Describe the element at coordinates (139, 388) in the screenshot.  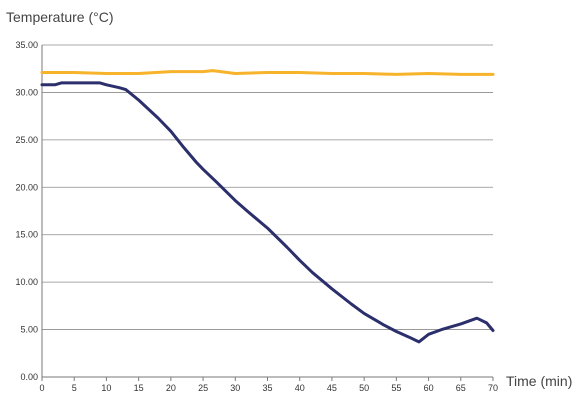
I see `x-tick-3: 15` at that location.